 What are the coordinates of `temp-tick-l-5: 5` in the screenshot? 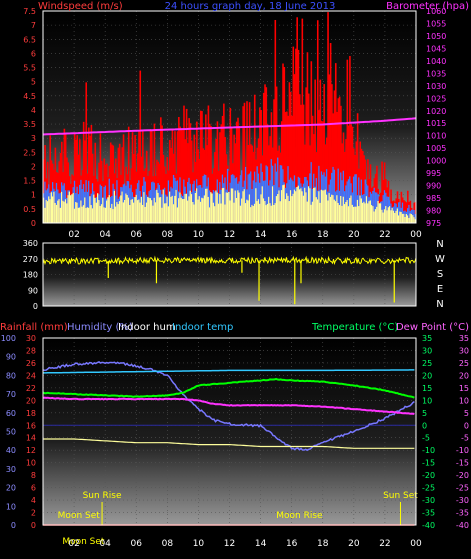 It's located at (424, 413).